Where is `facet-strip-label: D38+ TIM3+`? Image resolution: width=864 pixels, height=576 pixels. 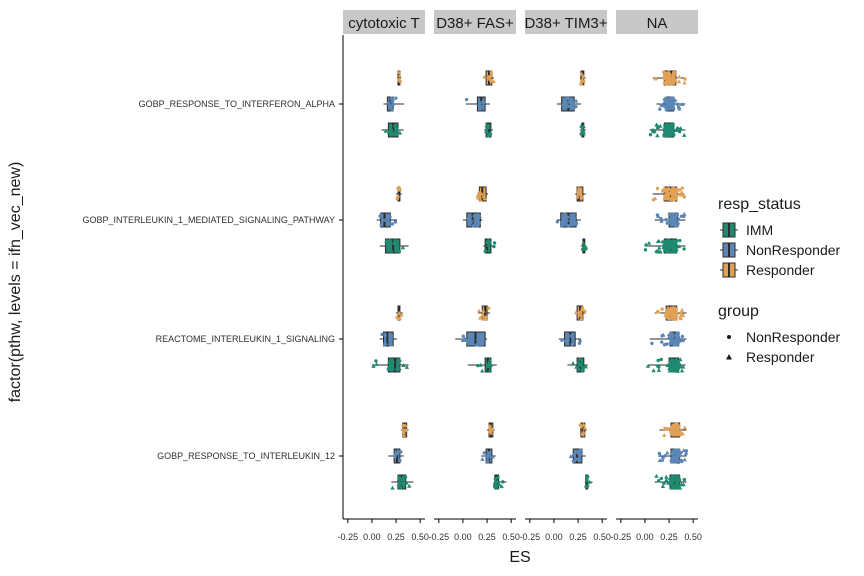 facet-strip-label: D38+ TIM3+ is located at coordinates (565, 23).